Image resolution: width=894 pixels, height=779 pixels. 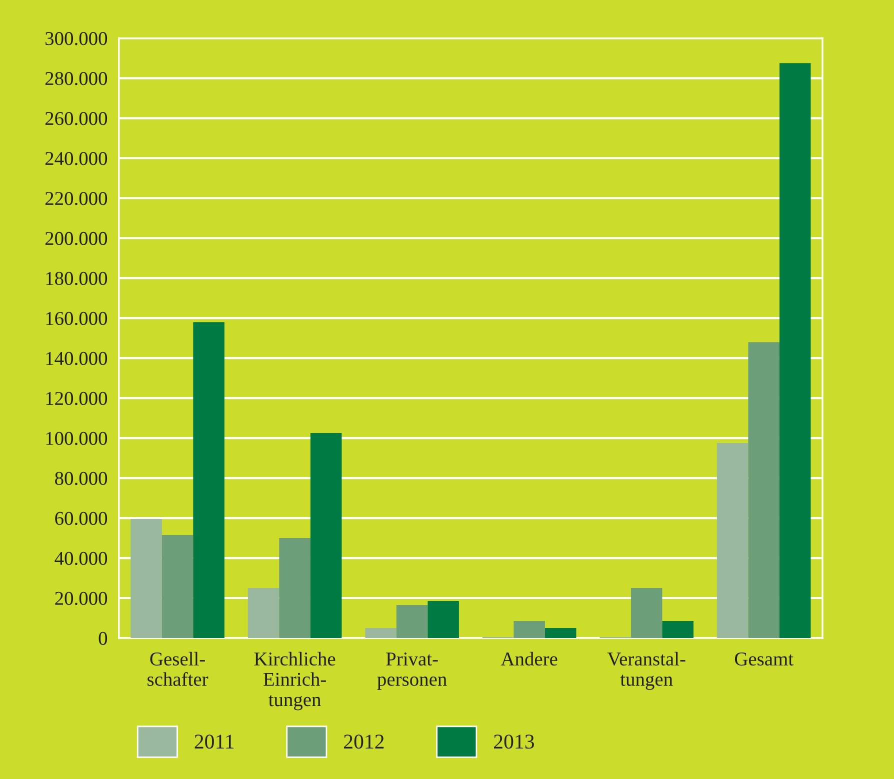 I want to click on y-tick-label: 80.000, so click(x=81, y=479).